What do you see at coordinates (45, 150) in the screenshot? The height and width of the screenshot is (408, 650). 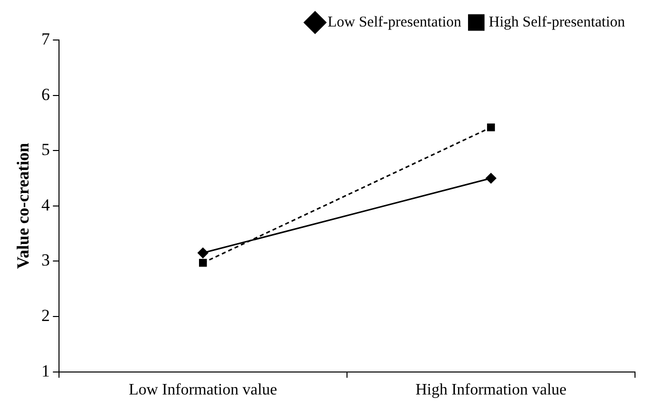 I see `y-tick-label: 5` at bounding box center [45, 150].